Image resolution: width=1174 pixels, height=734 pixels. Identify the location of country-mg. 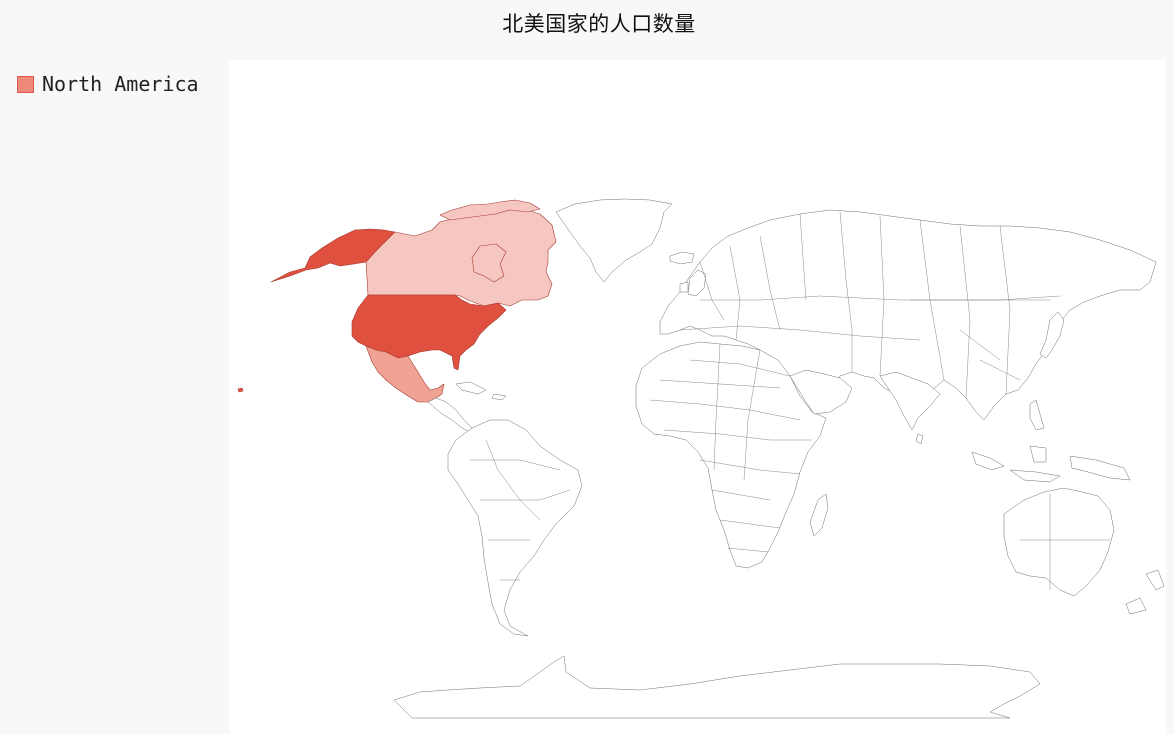
(819, 515).